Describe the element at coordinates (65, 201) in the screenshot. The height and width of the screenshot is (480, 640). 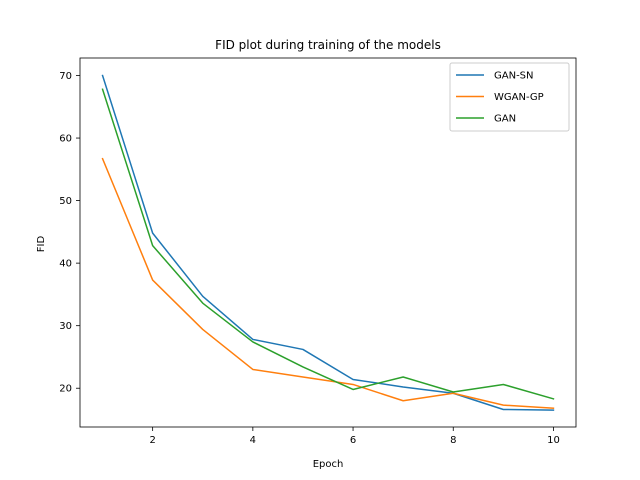
I see `y-tick-label: 50` at that location.